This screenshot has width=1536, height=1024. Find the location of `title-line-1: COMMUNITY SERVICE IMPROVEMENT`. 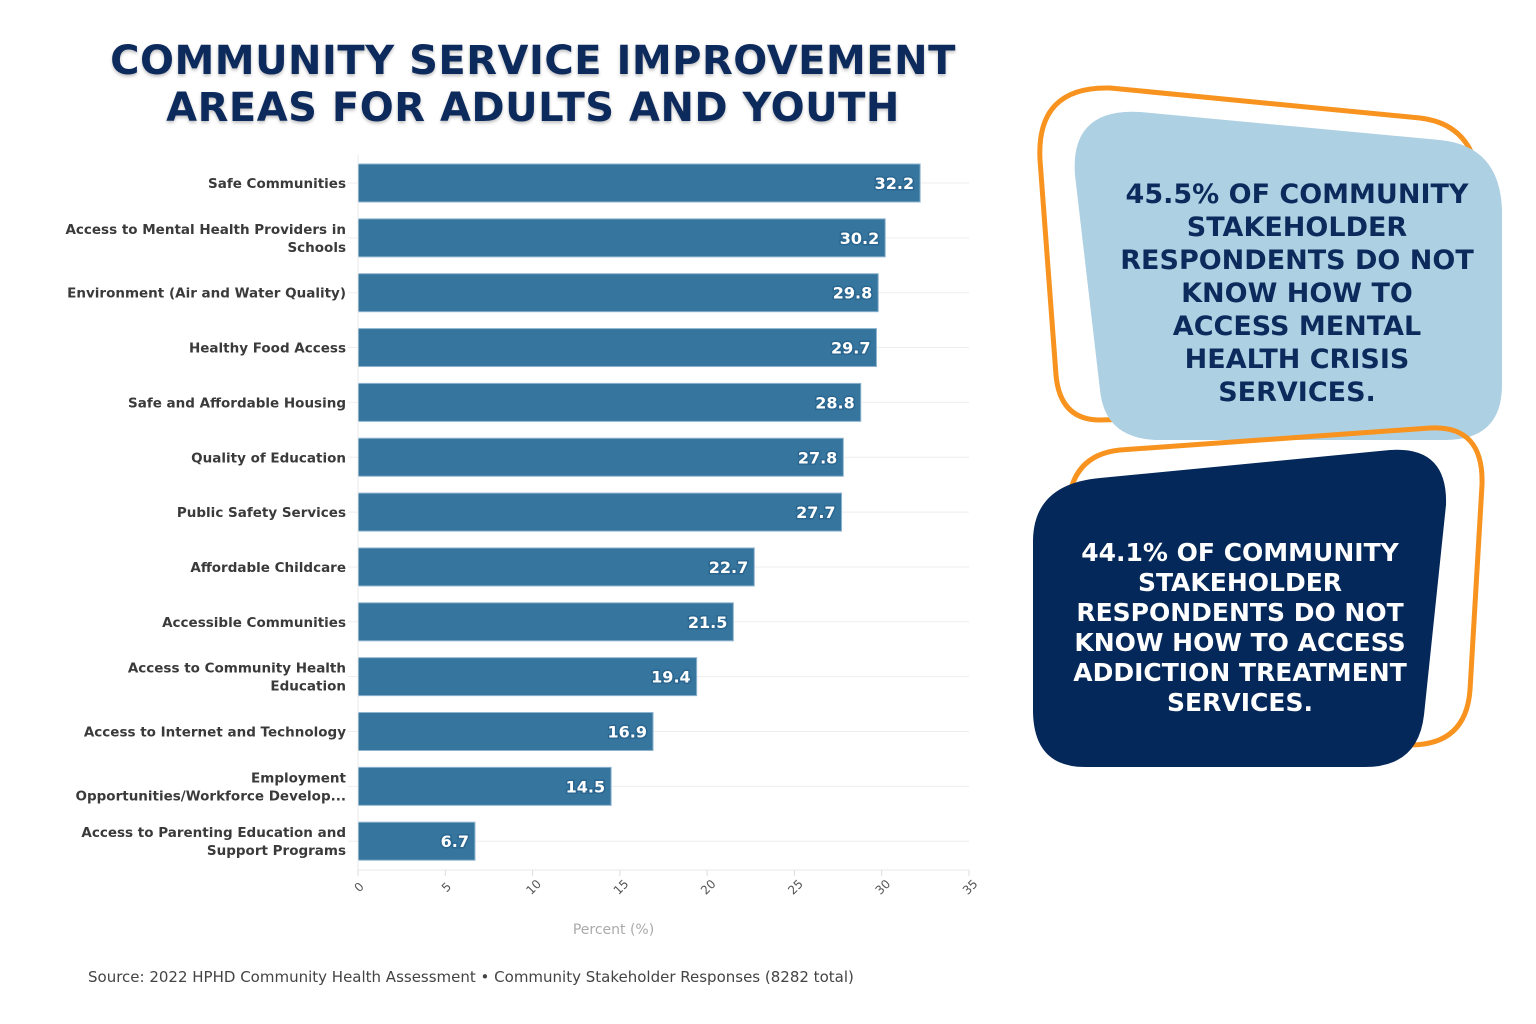

title-line-1: COMMUNITY SERVICE IMPROVEMENT is located at coordinates (533, 61).